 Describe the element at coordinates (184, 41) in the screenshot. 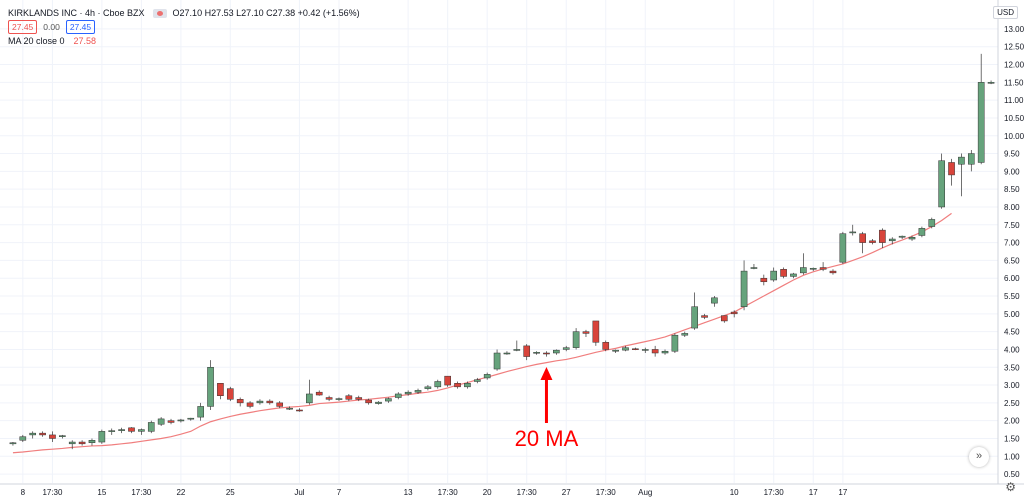

I see `ma-legend-row: MA 20 close 0 27.58` at that location.